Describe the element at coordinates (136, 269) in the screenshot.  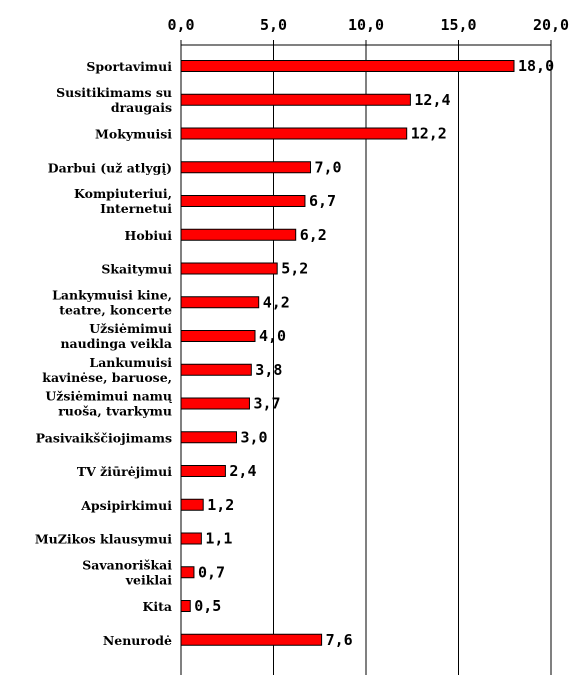
I see `category-label: Skaitymui` at that location.